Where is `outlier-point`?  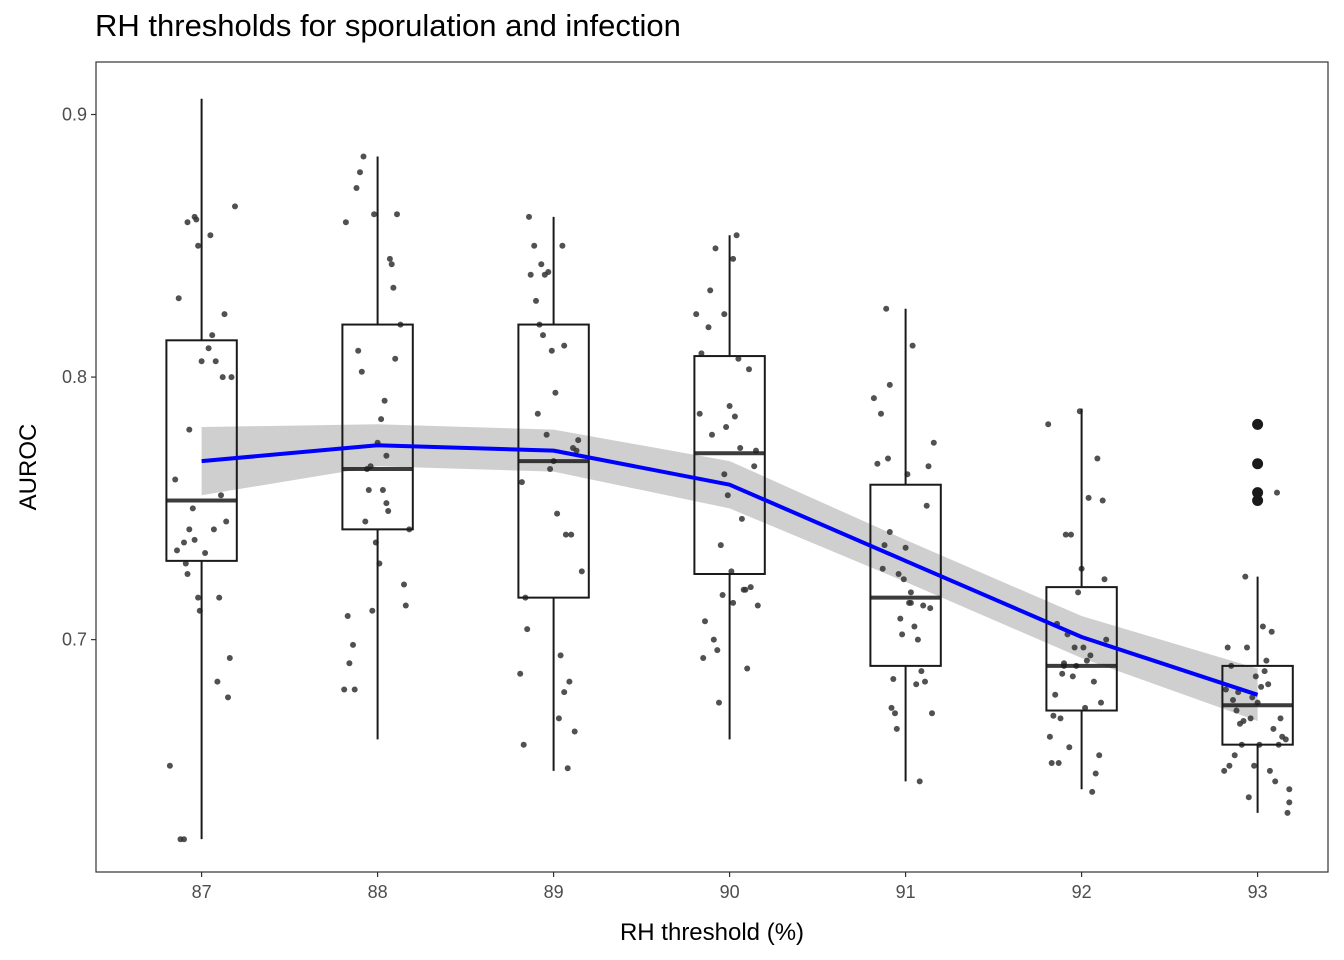 outlier-point is located at coordinates (1258, 464).